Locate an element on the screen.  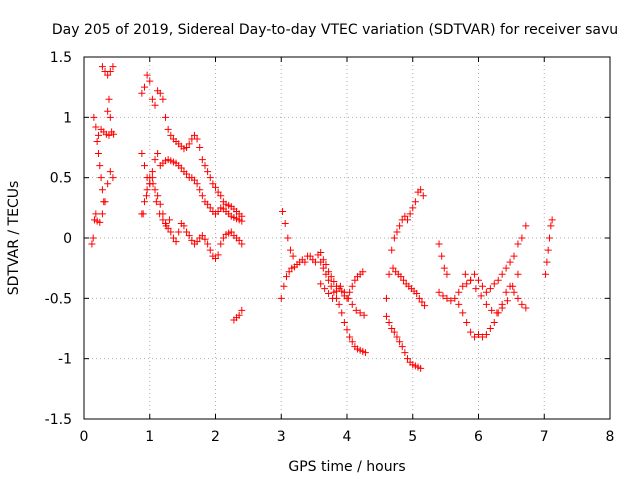
series-arc-e-spike is located at coordinates (443, 259).